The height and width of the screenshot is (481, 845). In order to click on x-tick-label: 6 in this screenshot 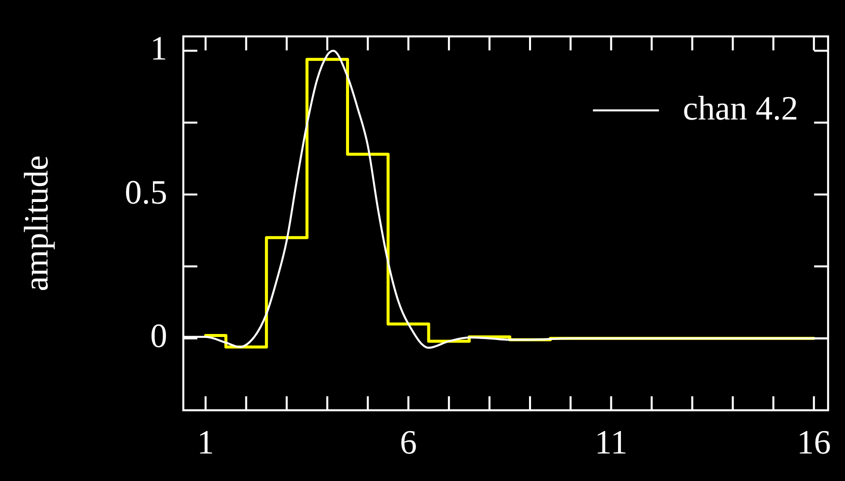, I will do `click(408, 443)`.